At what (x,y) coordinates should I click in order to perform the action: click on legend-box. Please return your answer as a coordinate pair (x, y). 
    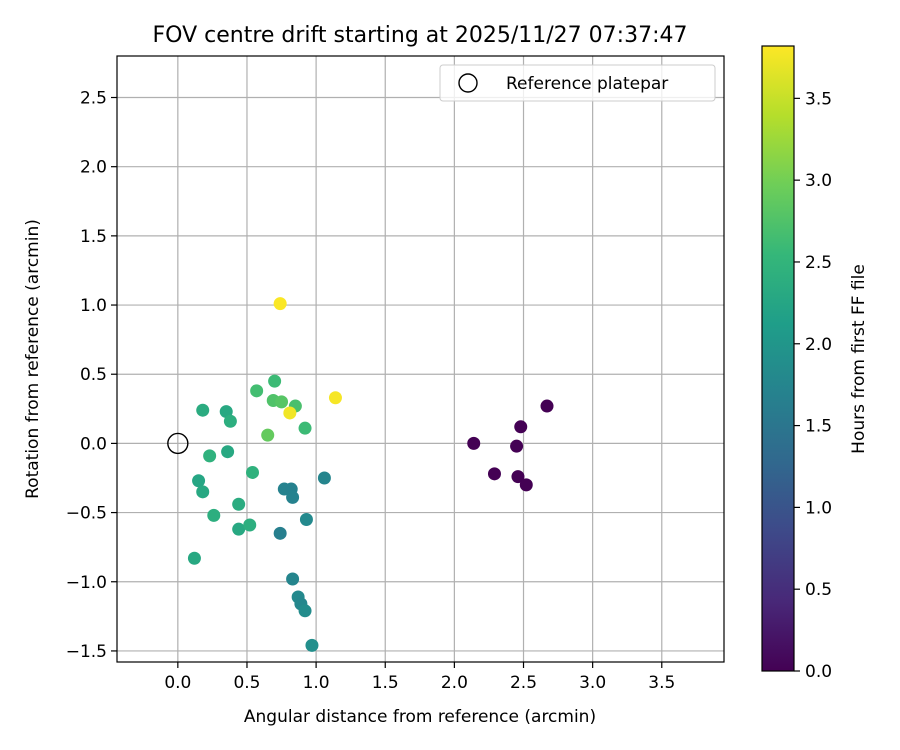
    Looking at the image, I should click on (577, 83).